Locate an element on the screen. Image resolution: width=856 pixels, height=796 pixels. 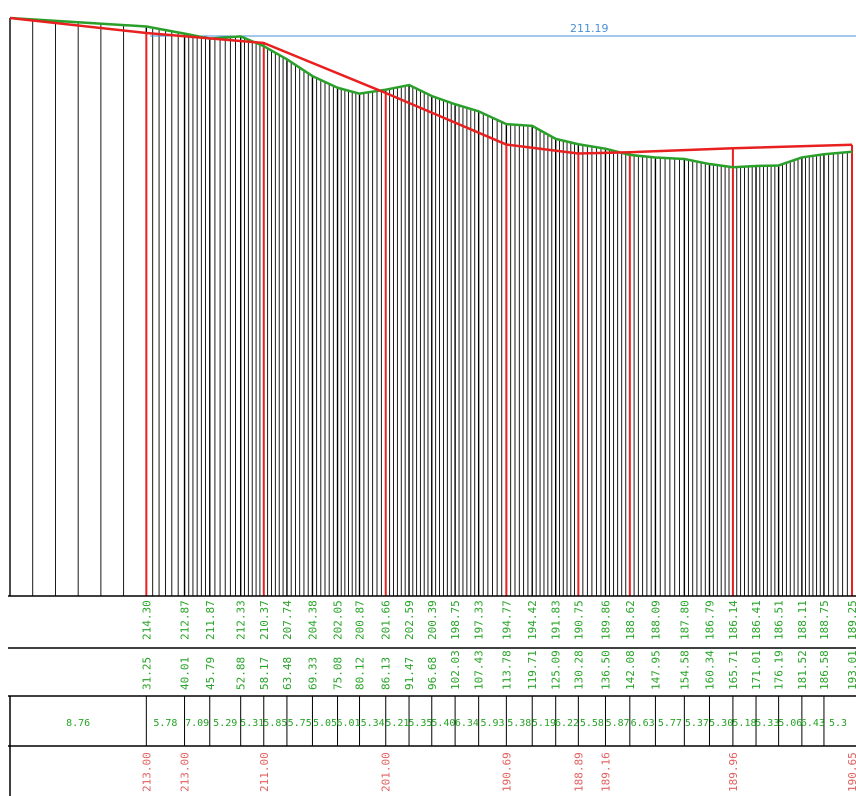
ground-elevation-label: 200.87 is located at coordinates (360, 620).